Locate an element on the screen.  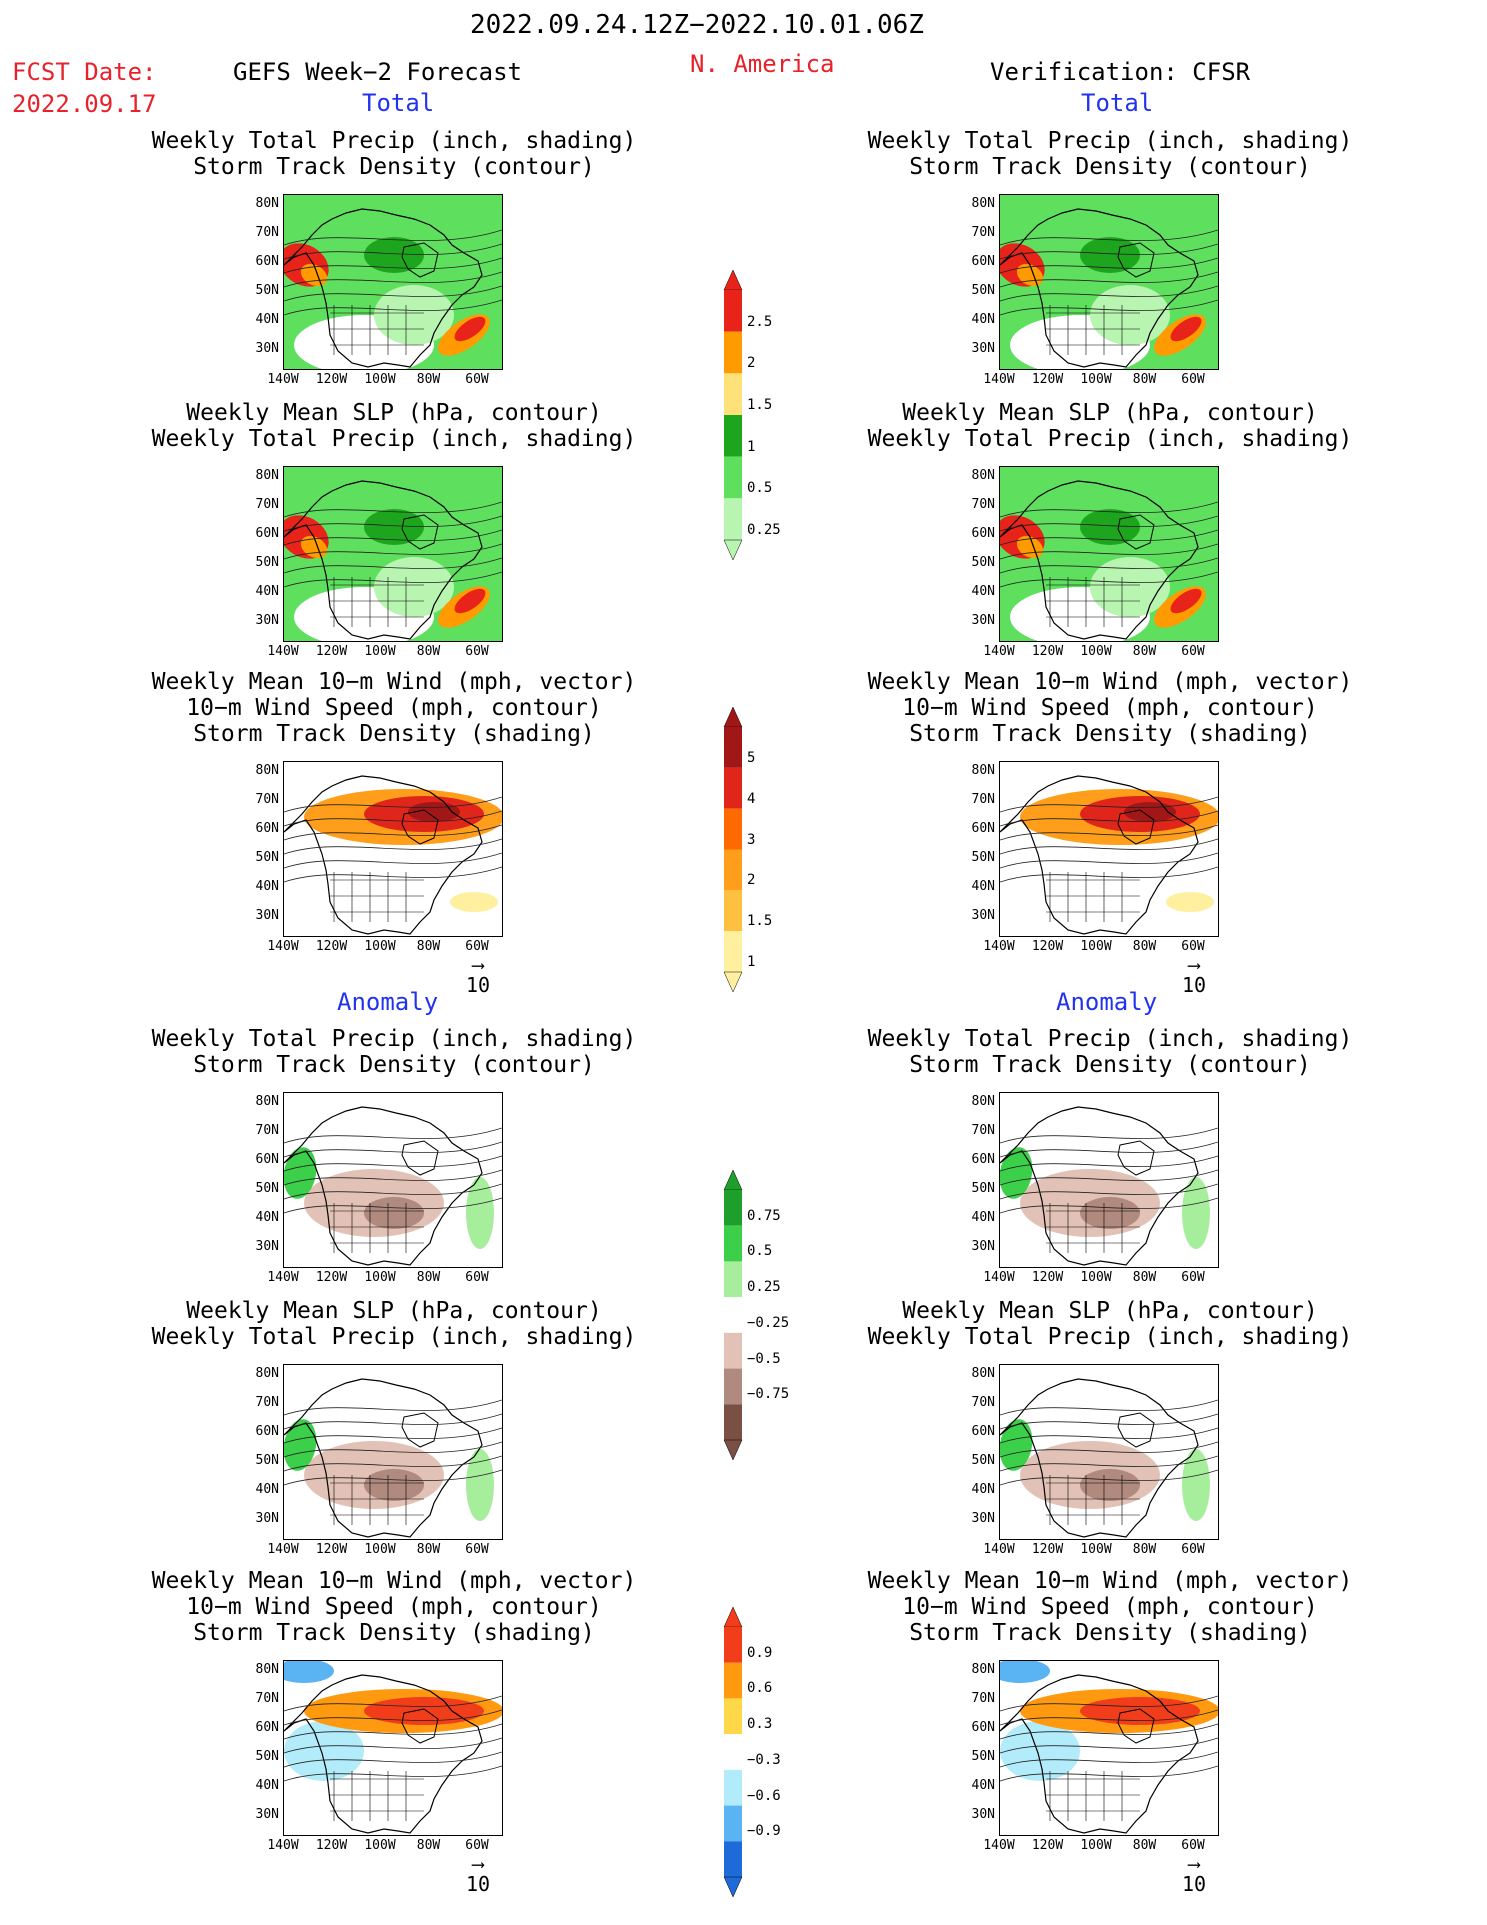
verification-anom-slp-precip-lon-label: 80W is located at coordinates (1144, 1549).